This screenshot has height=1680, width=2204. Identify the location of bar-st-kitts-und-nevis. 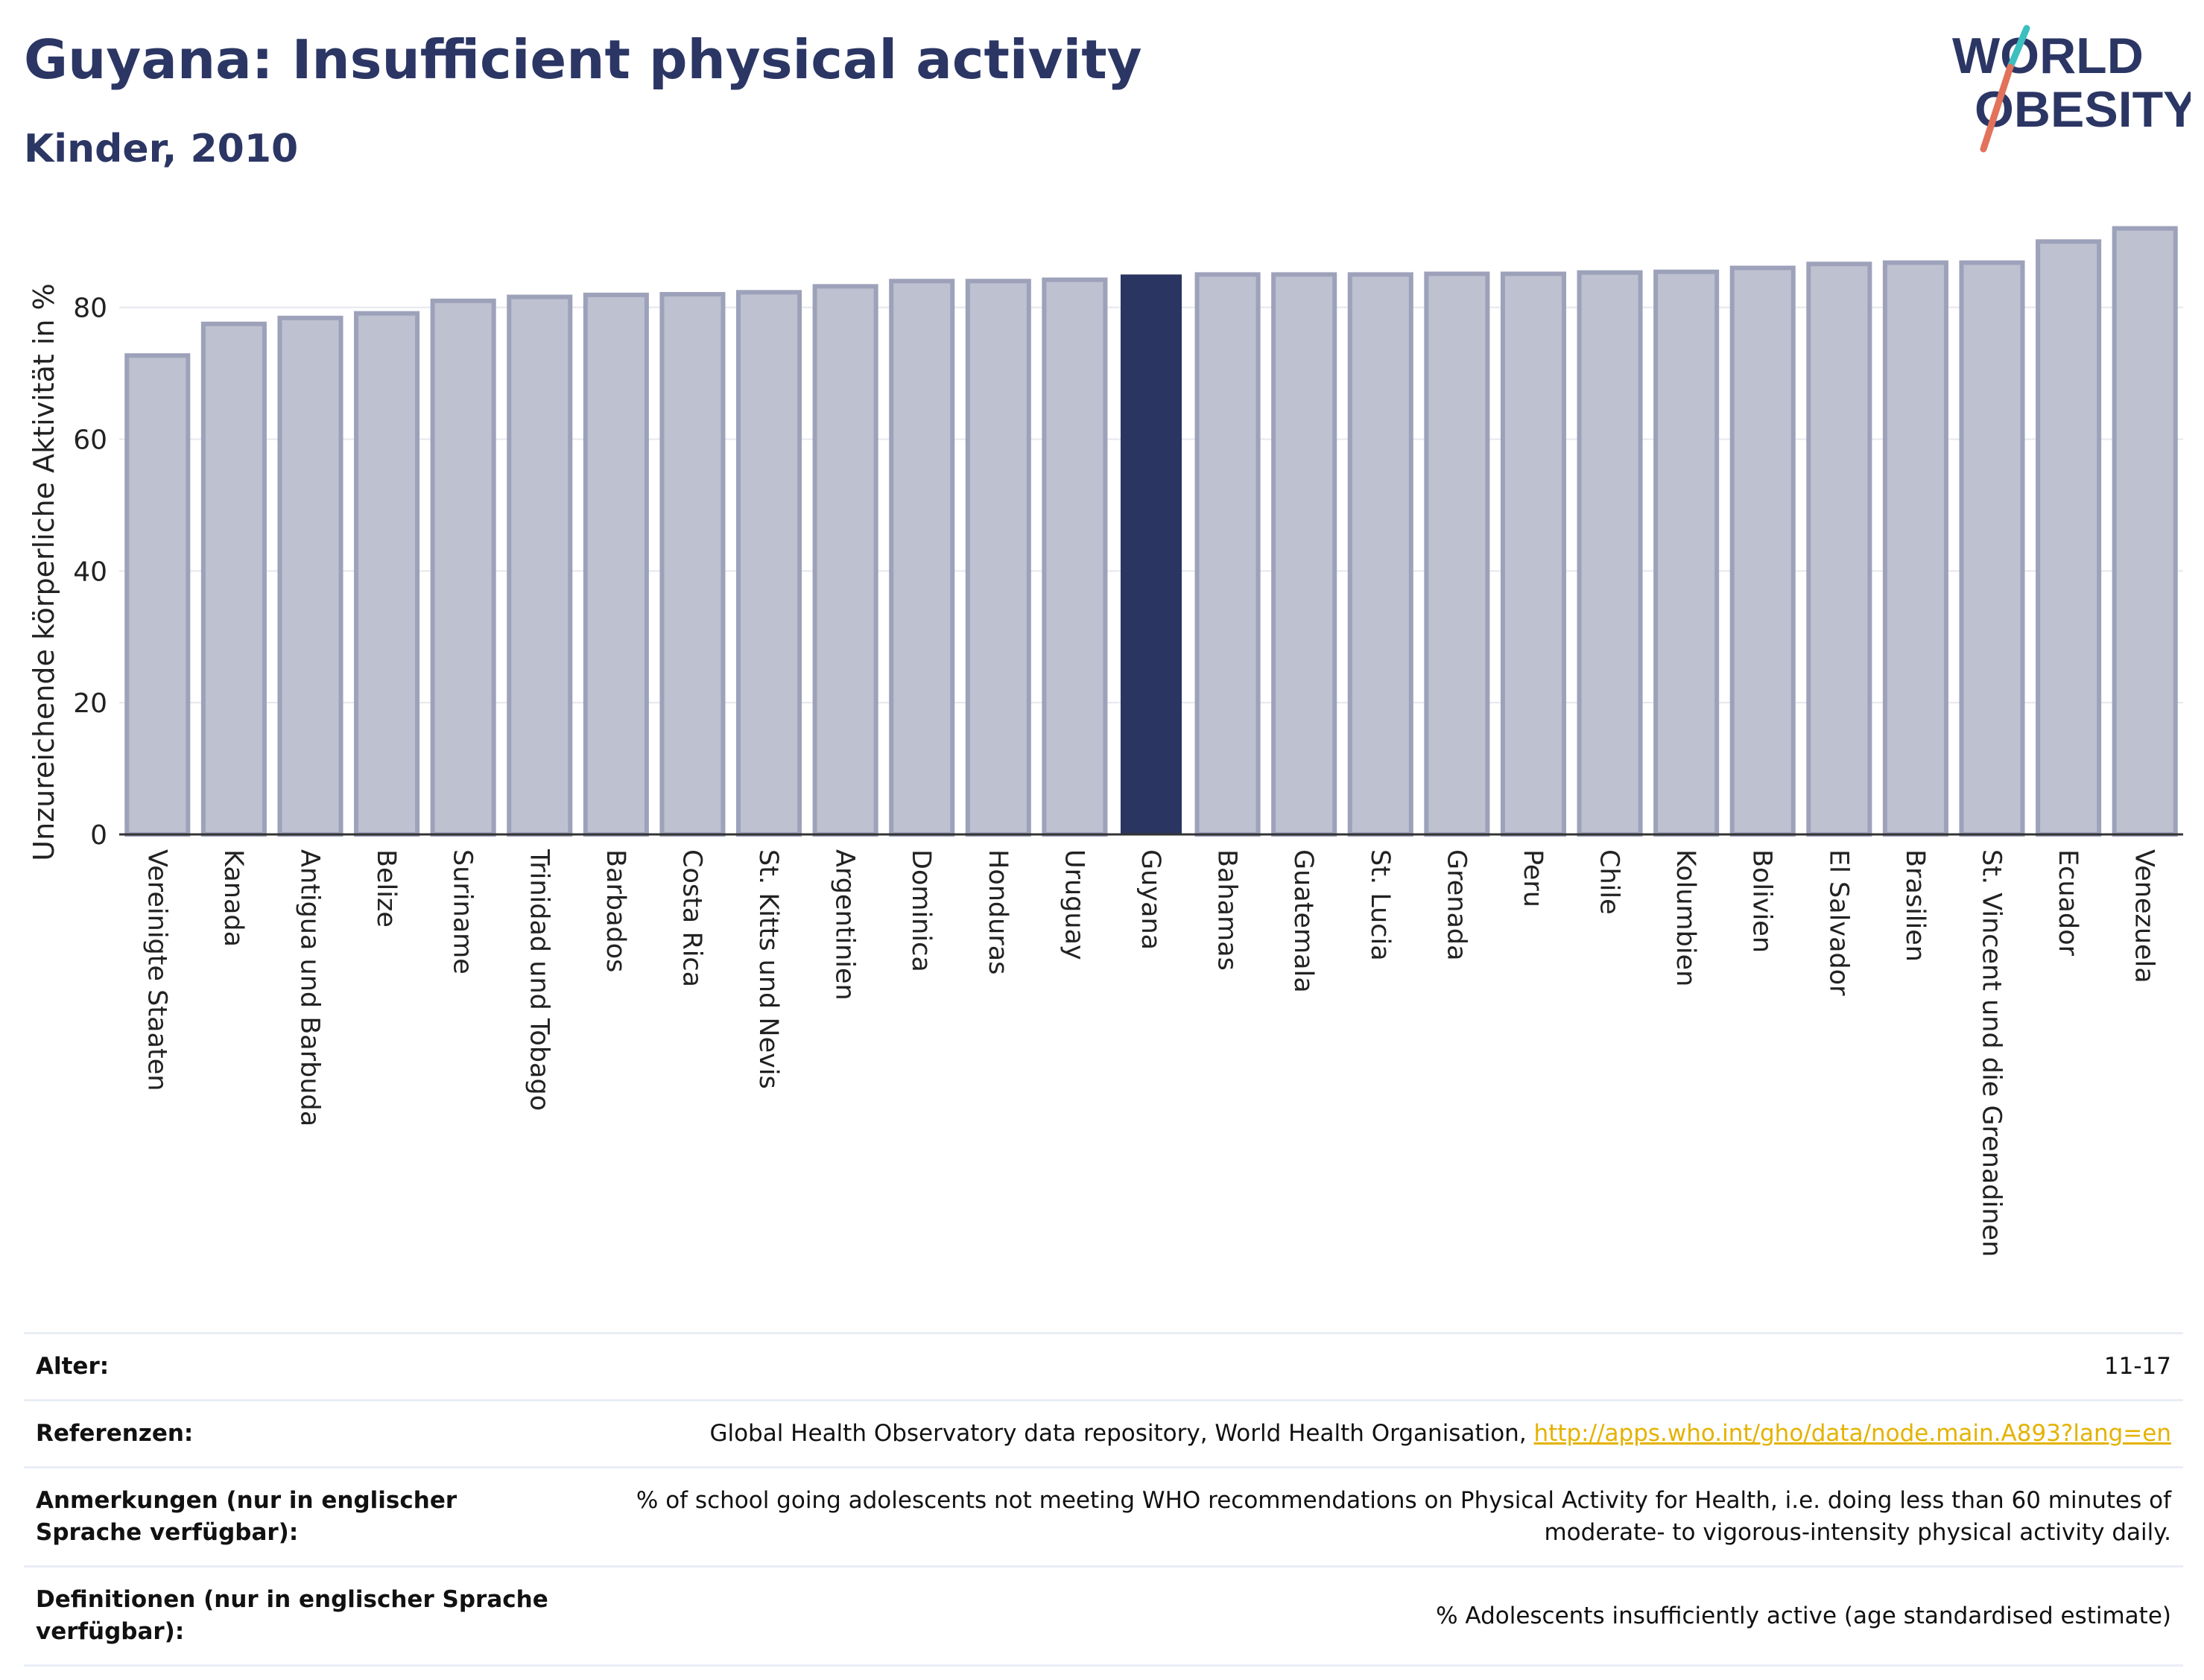
(769, 563).